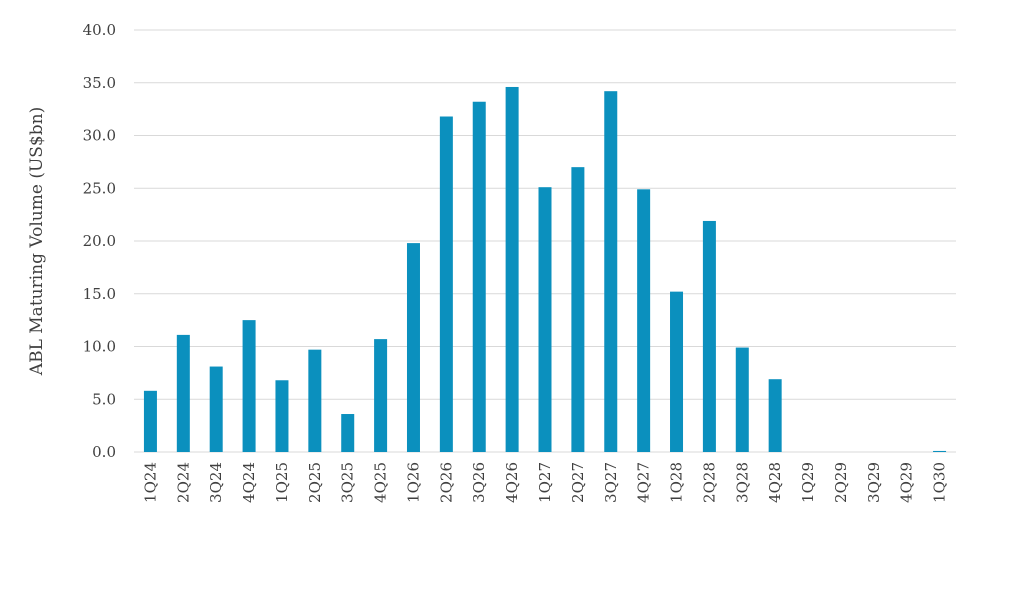 The image size is (1024, 589). What do you see at coordinates (99, 30) in the screenshot?
I see `y-tick-label: 40.0` at bounding box center [99, 30].